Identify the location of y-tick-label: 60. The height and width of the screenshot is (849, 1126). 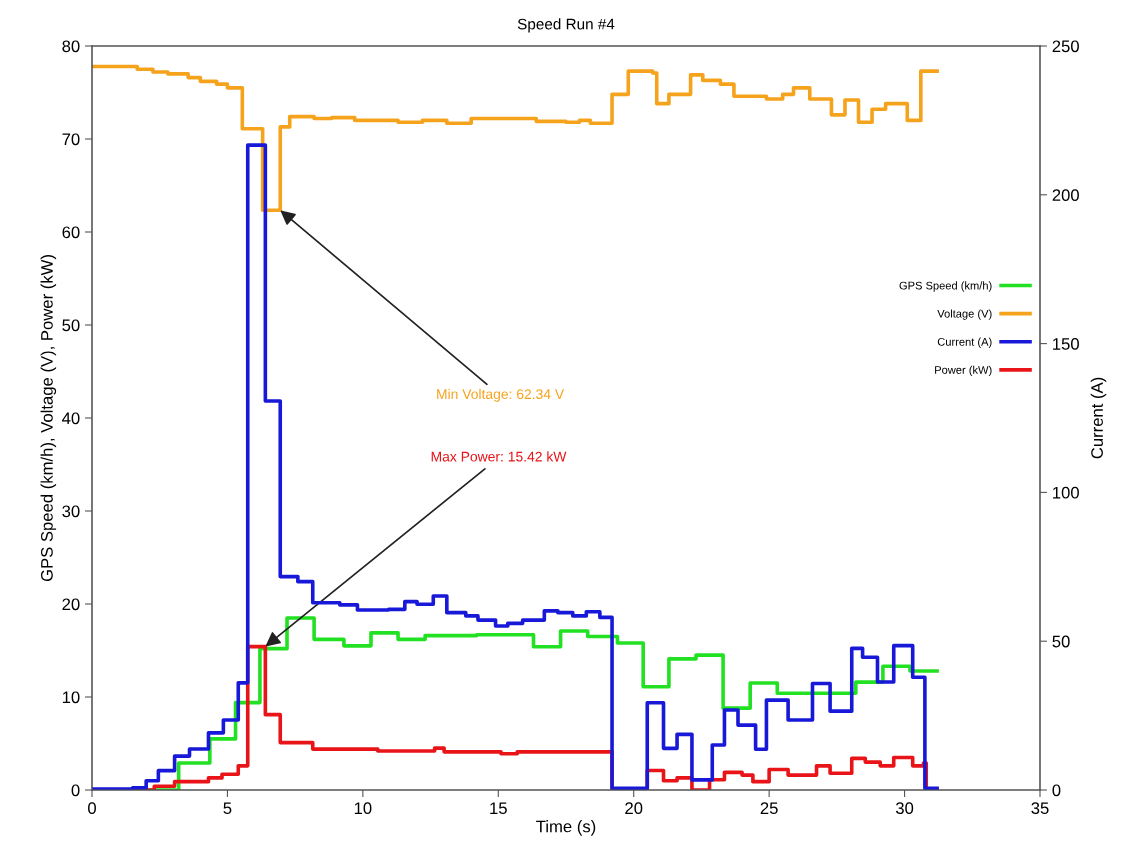
(71, 232).